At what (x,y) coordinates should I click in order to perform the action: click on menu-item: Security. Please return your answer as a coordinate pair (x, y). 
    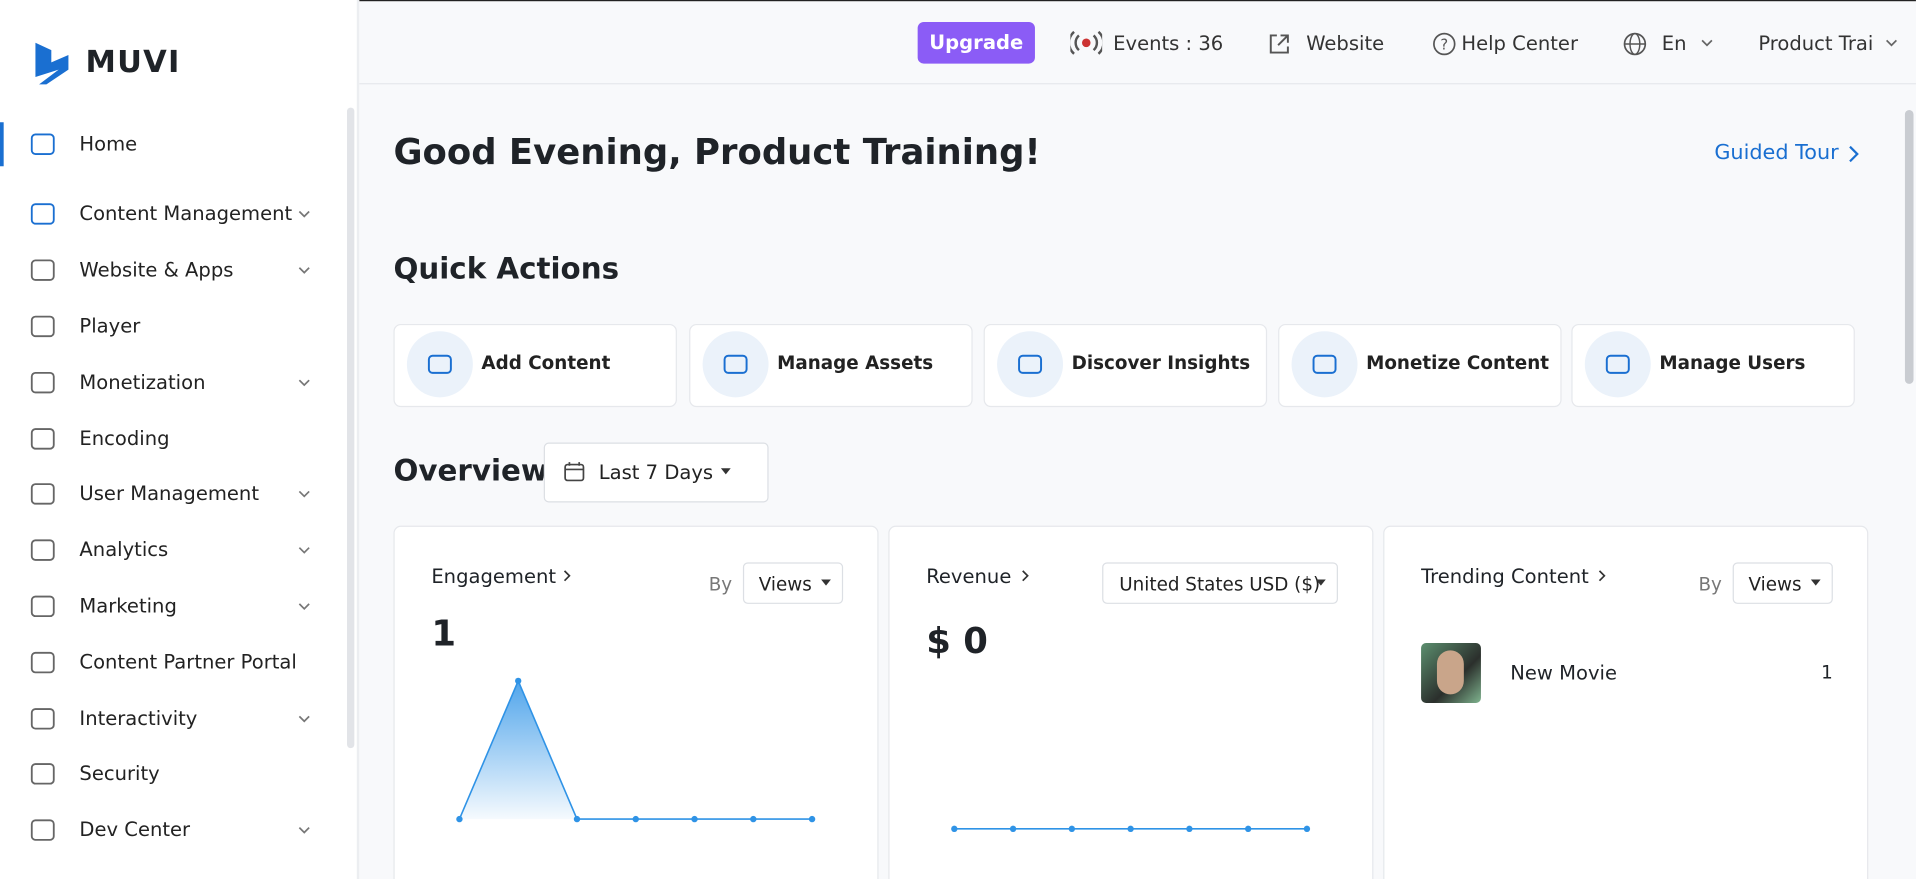
    Looking at the image, I should click on (119, 773).